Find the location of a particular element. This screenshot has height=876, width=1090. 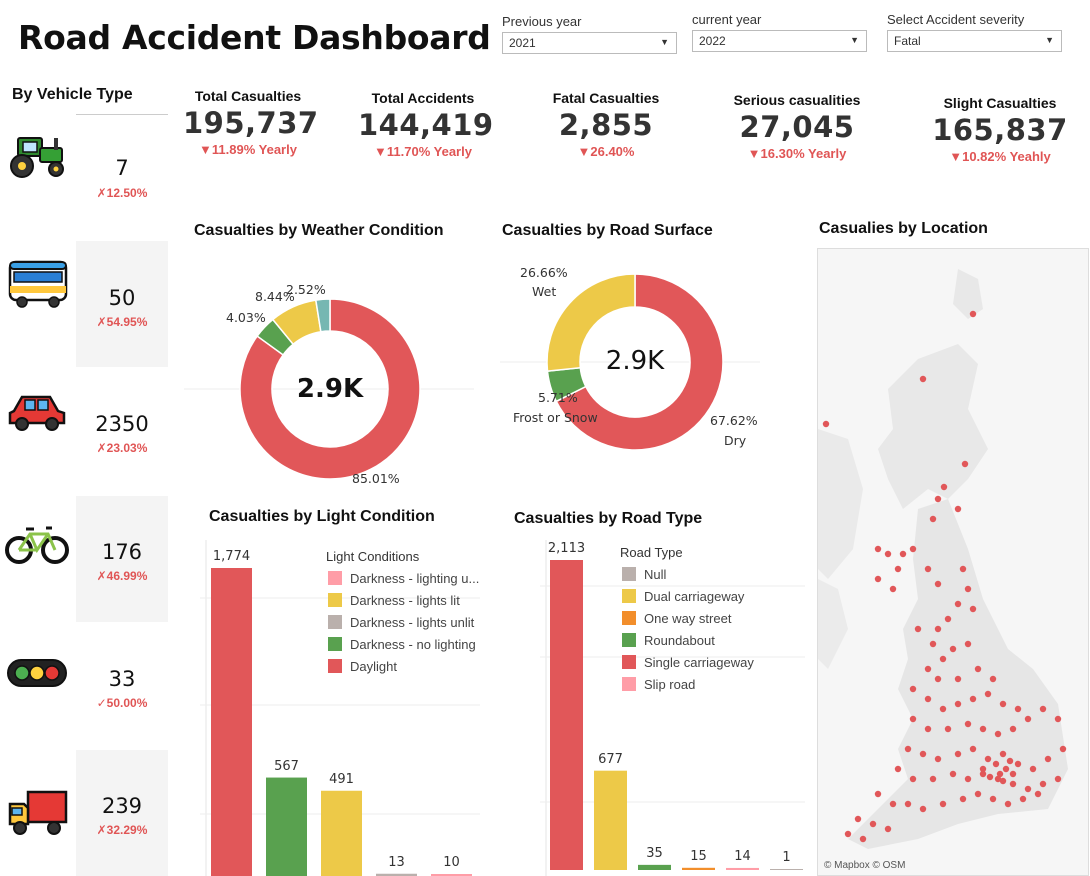

light-legend-item: Darkness - no lighting is located at coordinates (402, 644).